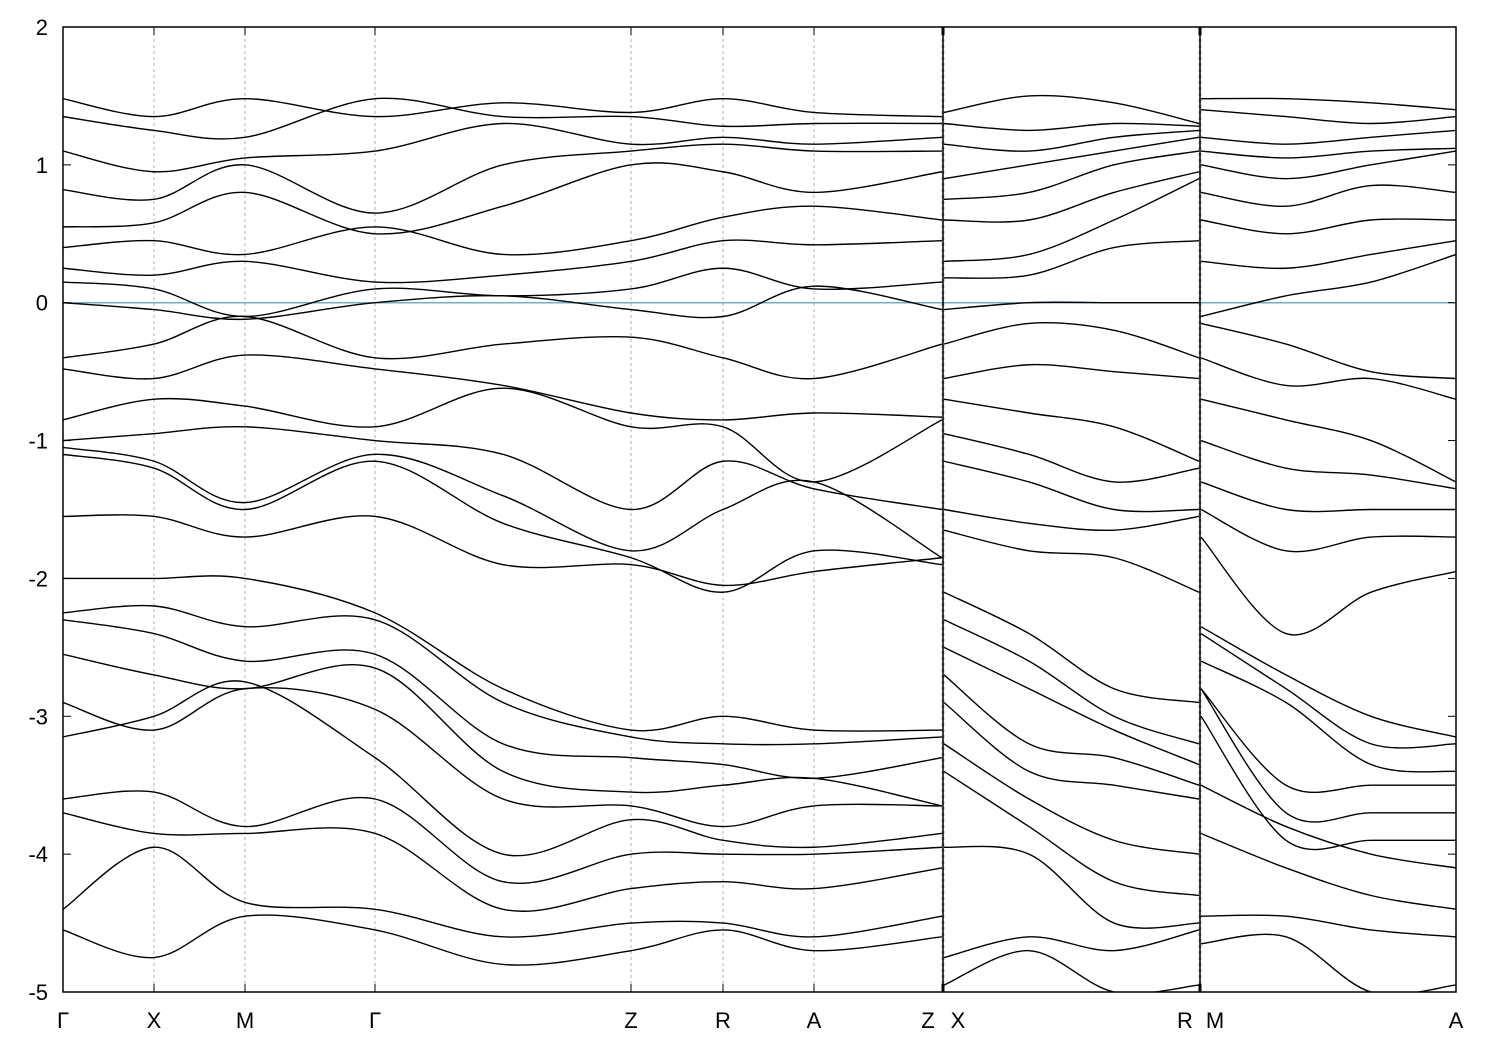  What do you see at coordinates (42, 27) in the screenshot?
I see `y-tick-label: 2` at bounding box center [42, 27].